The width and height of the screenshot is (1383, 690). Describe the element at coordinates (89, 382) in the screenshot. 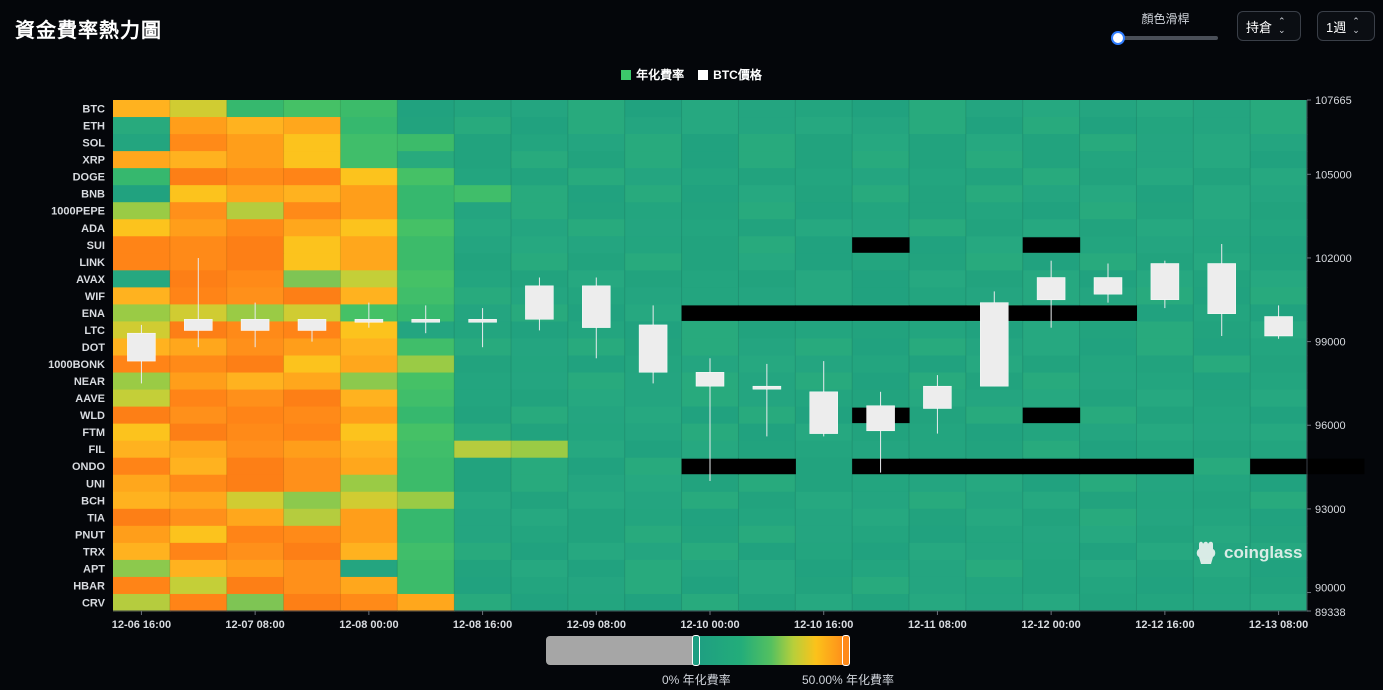

I see `symbol-label: NEAR` at that location.